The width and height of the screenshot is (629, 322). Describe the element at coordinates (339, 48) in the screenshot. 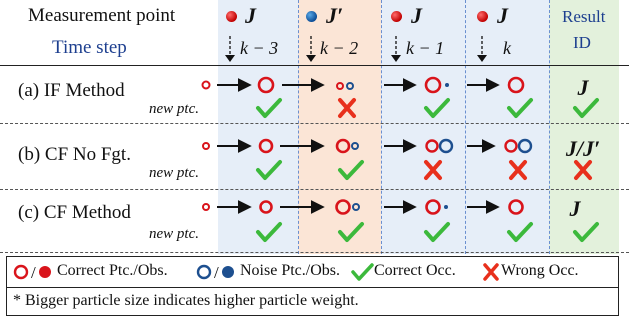

I see `time-step-value: k − 2` at that location.